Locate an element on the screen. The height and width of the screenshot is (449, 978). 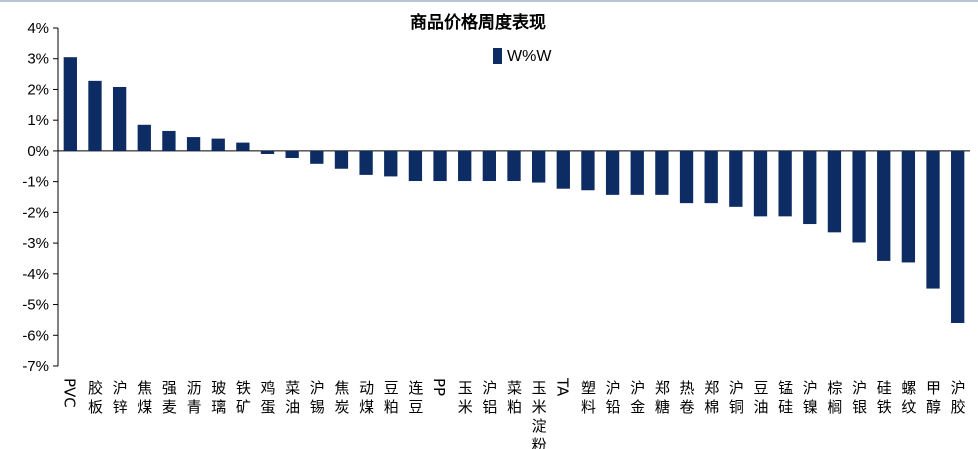
category-label: 强麦 is located at coordinates (169, 397).